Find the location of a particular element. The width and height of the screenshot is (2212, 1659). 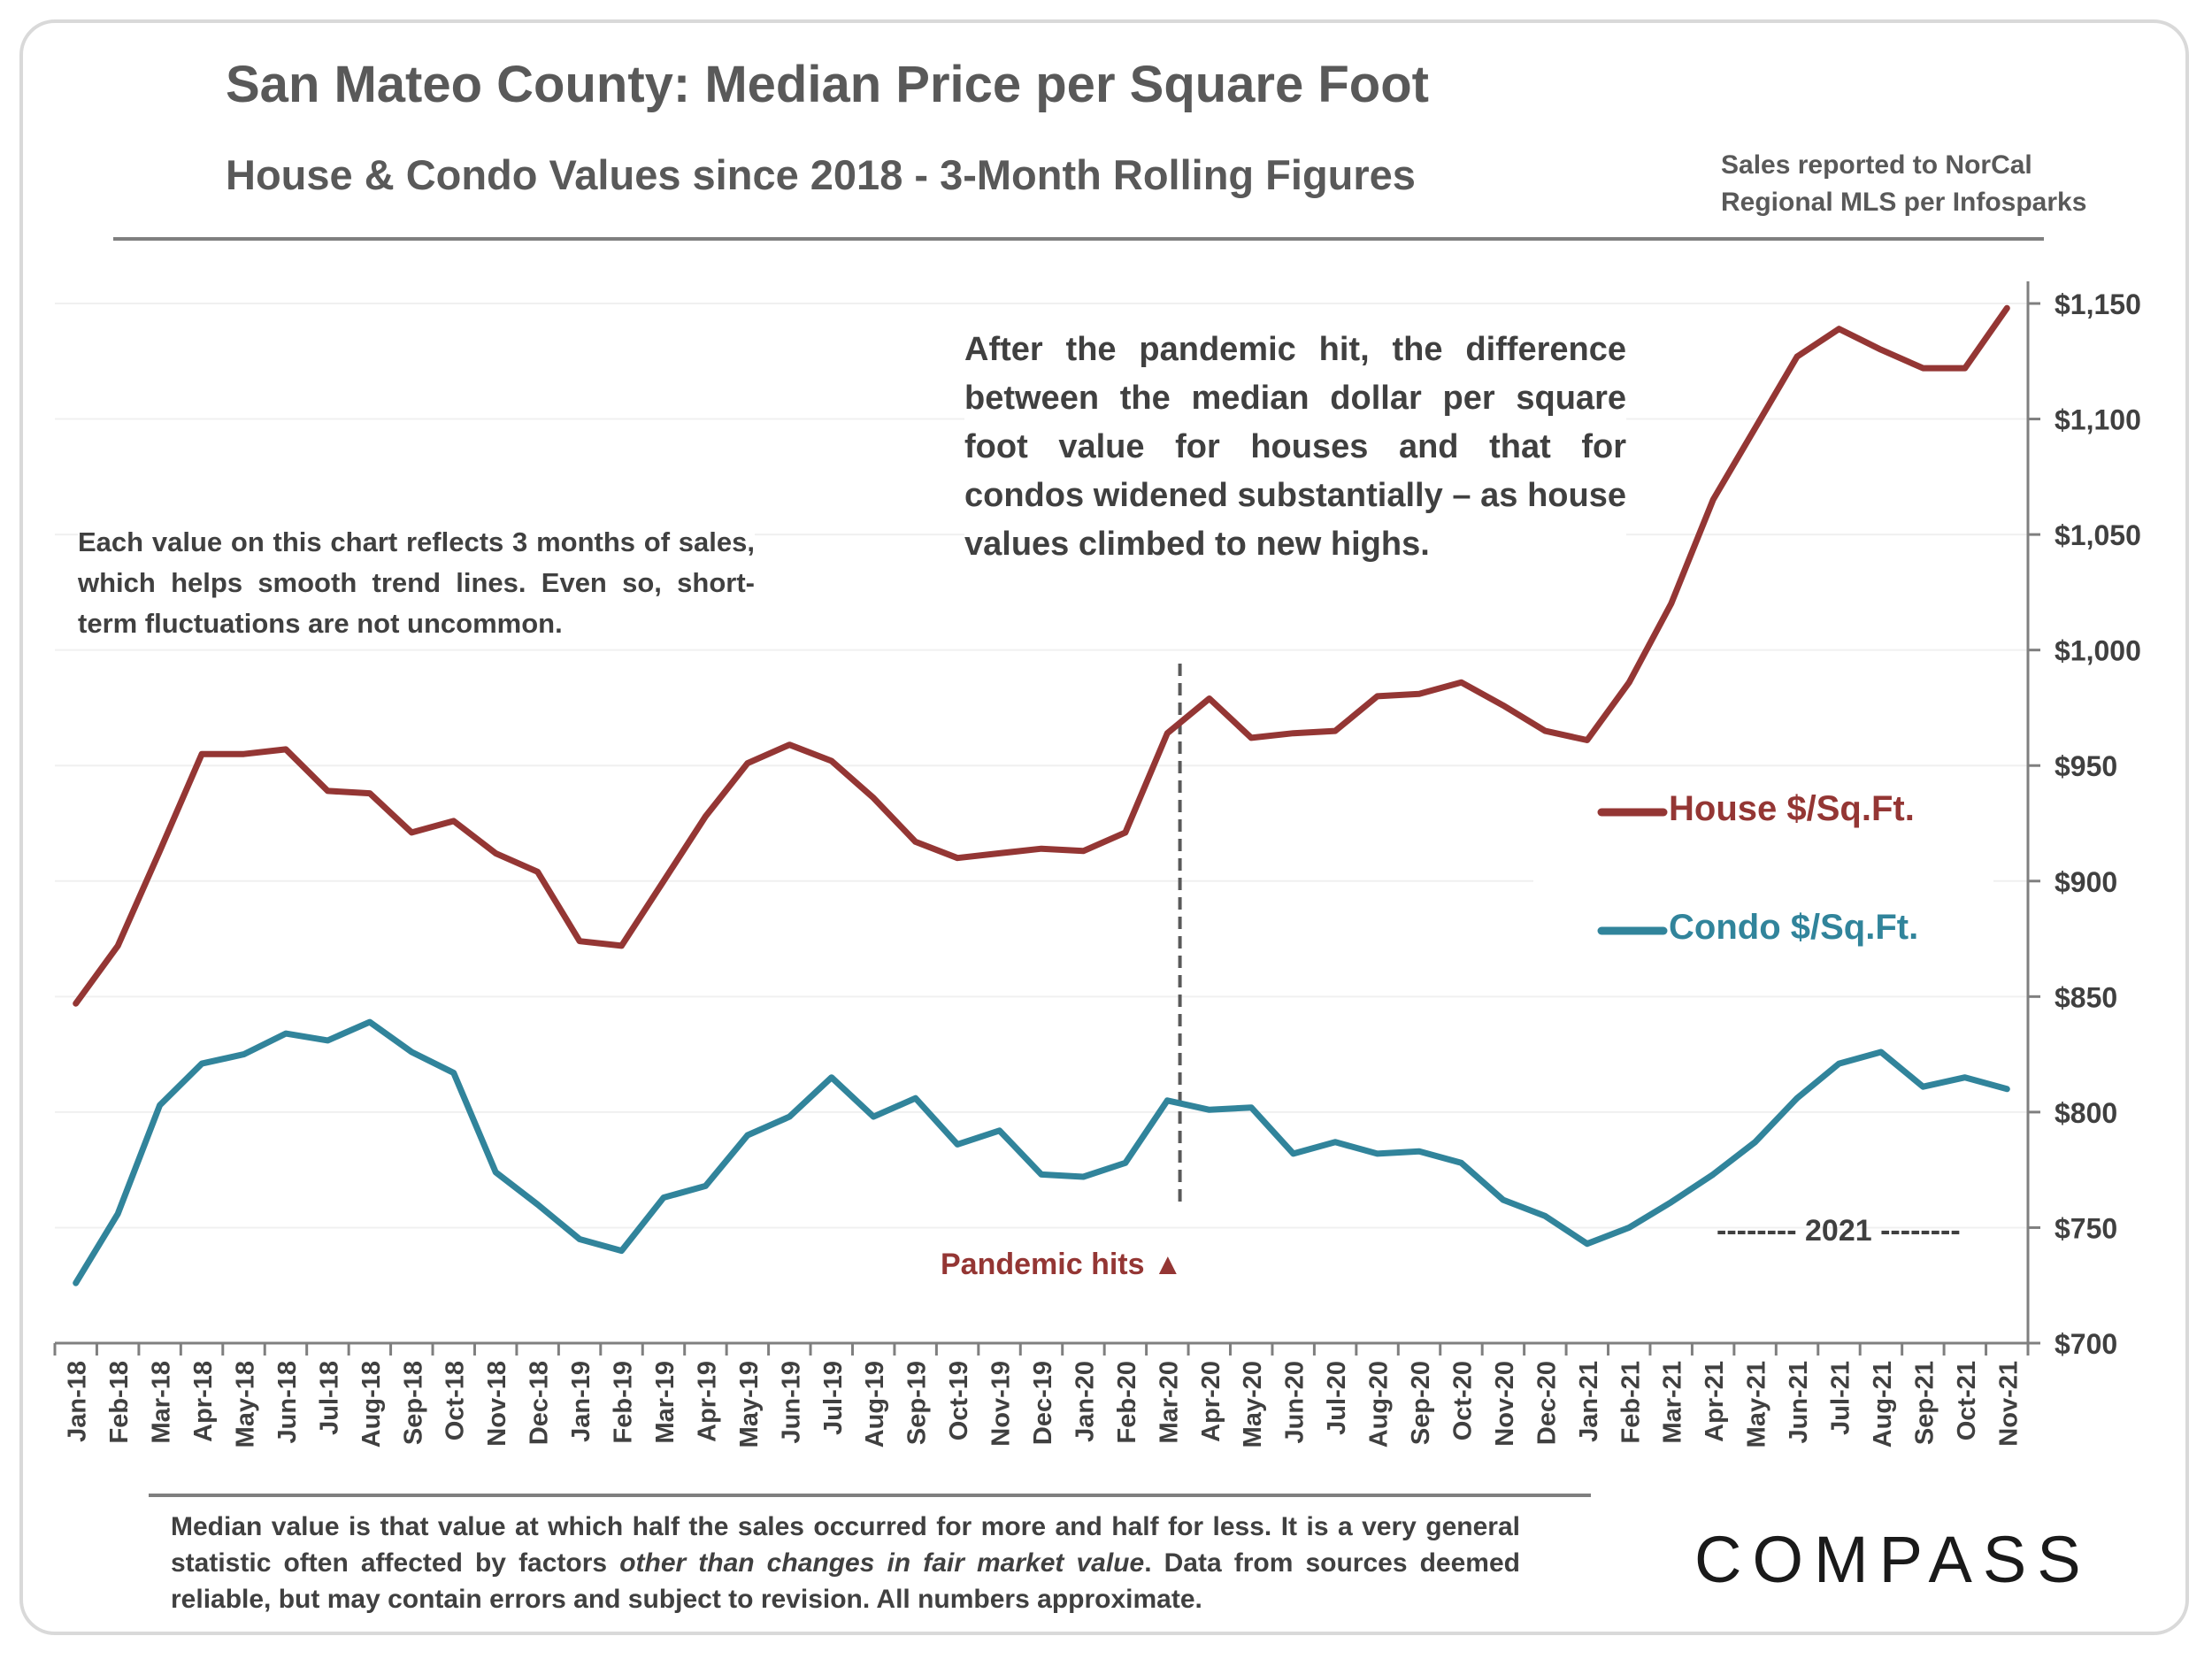

x-tick-label: Apr-21 is located at coordinates (1715, 1401).